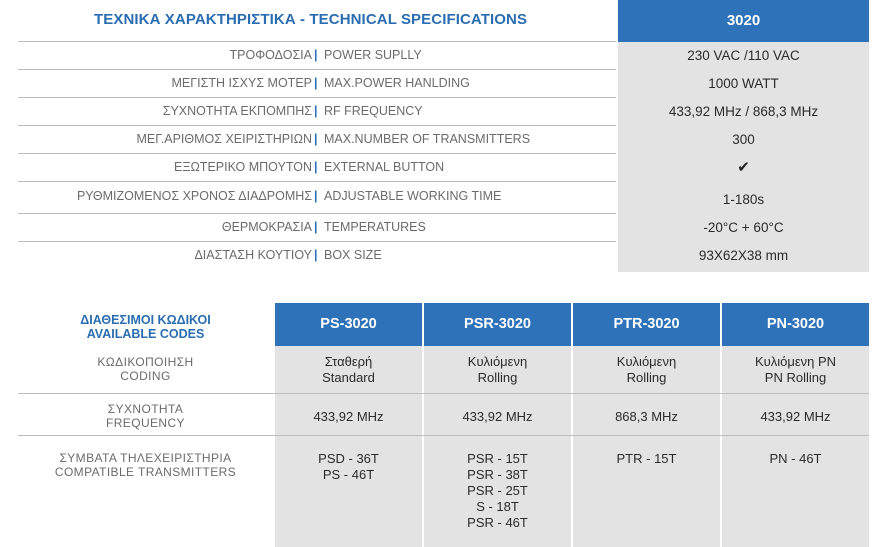 The image size is (879, 547). Describe the element at coordinates (348, 361) in the screenshot. I see `coding-greek: Σταθερή` at that location.